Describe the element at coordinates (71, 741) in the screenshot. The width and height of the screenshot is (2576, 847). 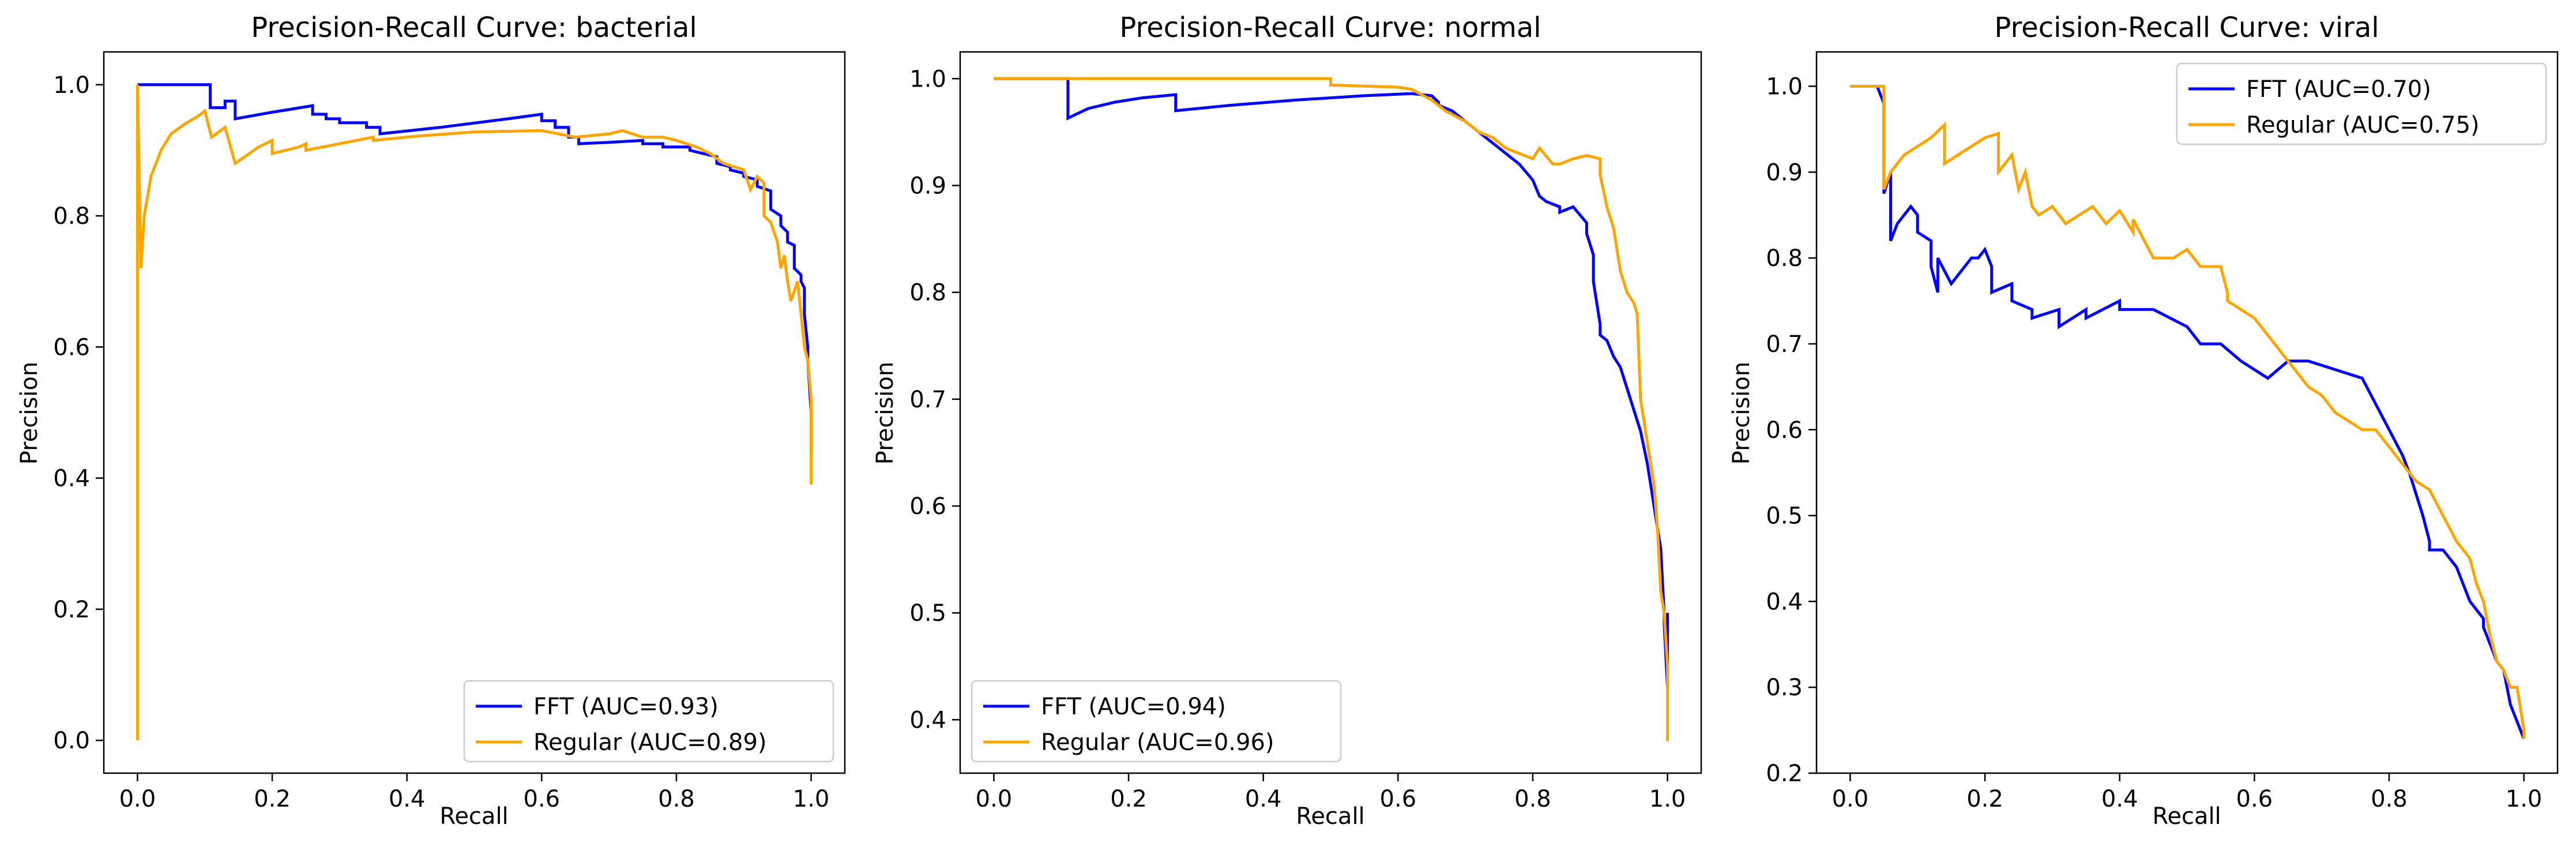
I see `y-tick-label: 0.0` at that location.